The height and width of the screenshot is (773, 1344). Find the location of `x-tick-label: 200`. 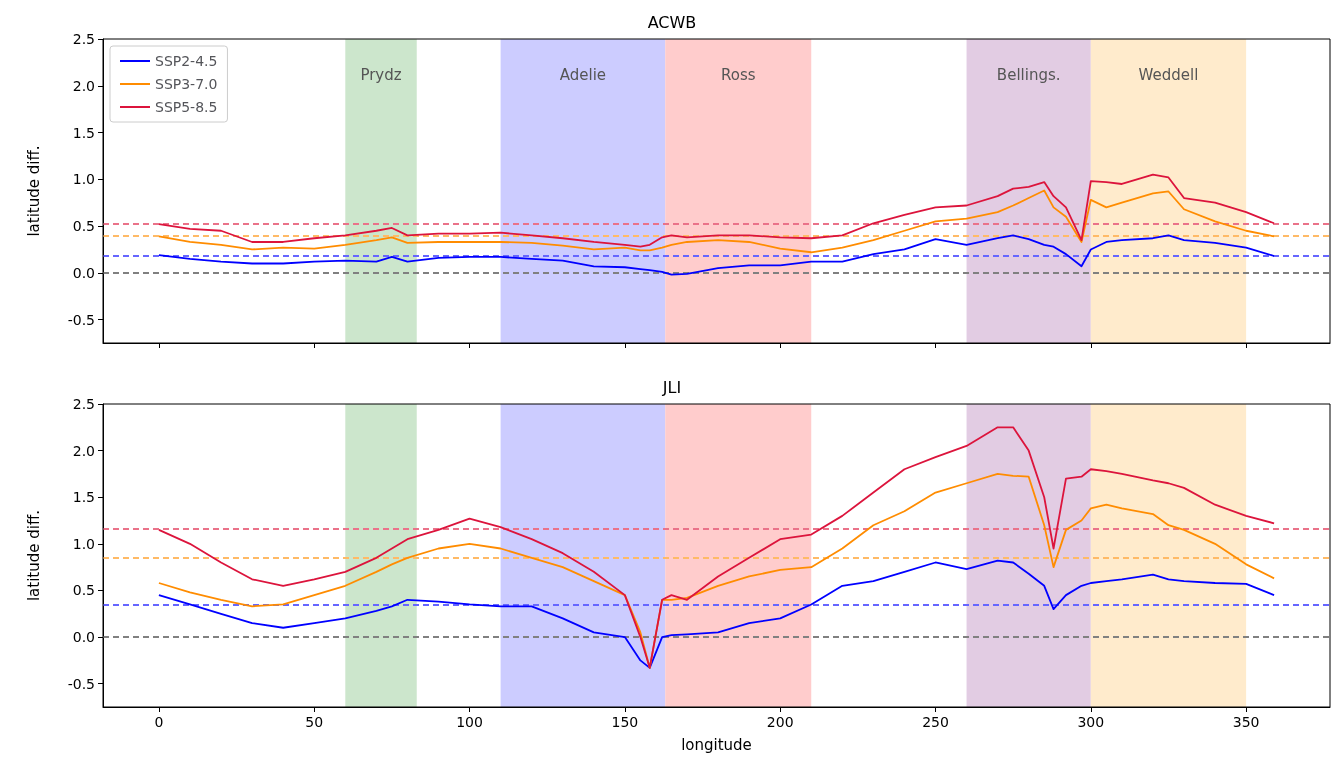

x-tick-label: 200 is located at coordinates (780, 722).